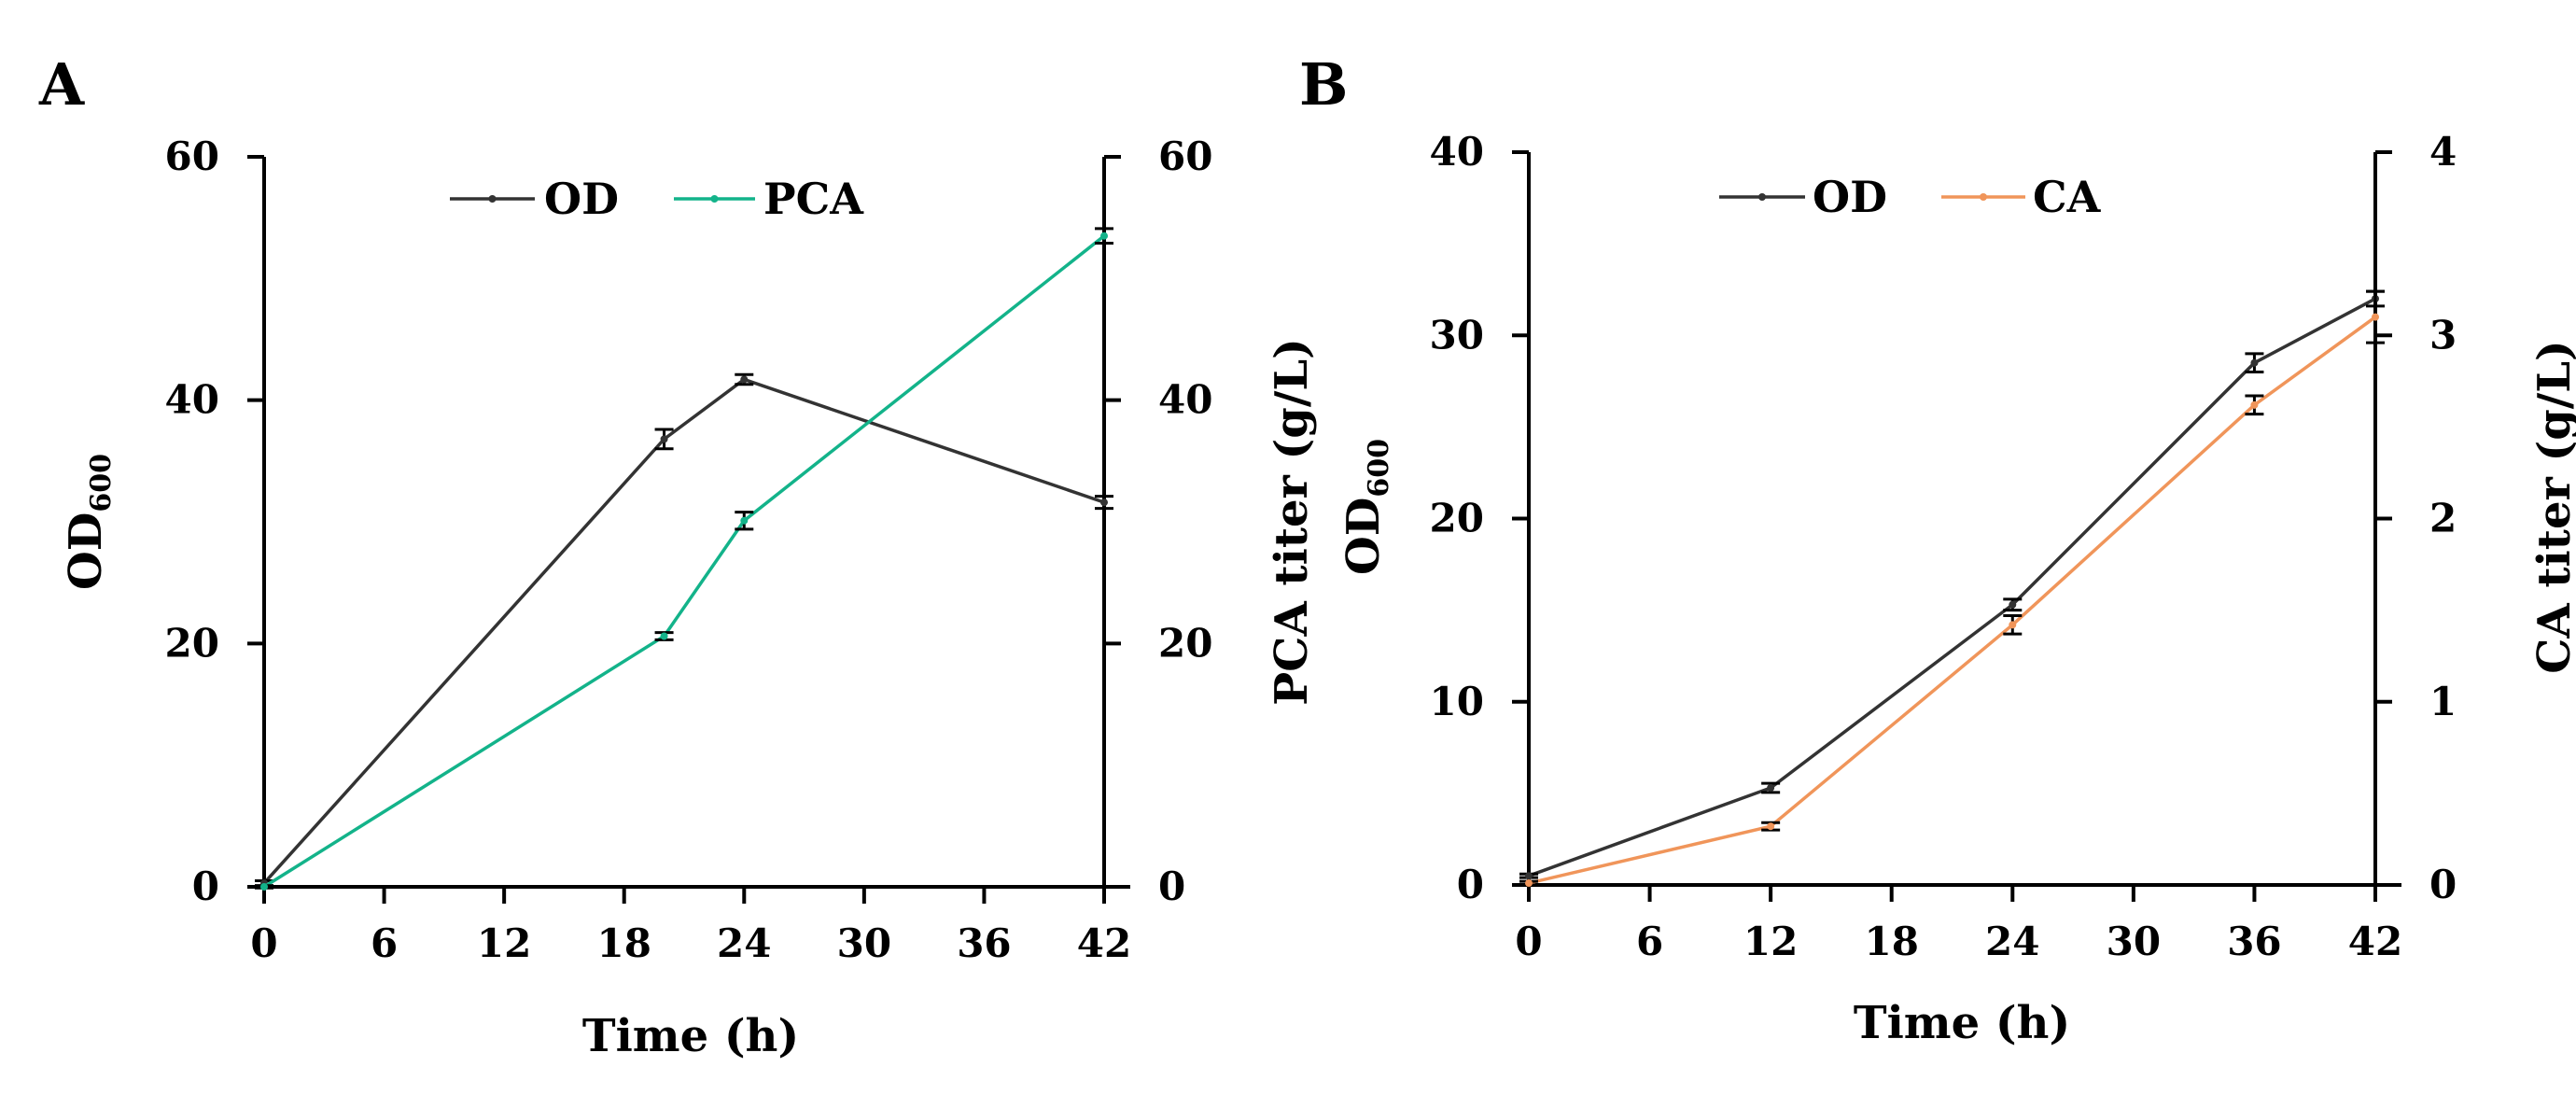 This screenshot has width=2576, height=1109. Describe the element at coordinates (813, 199) in the screenshot. I see `legend-label-pca: PCA` at that location.